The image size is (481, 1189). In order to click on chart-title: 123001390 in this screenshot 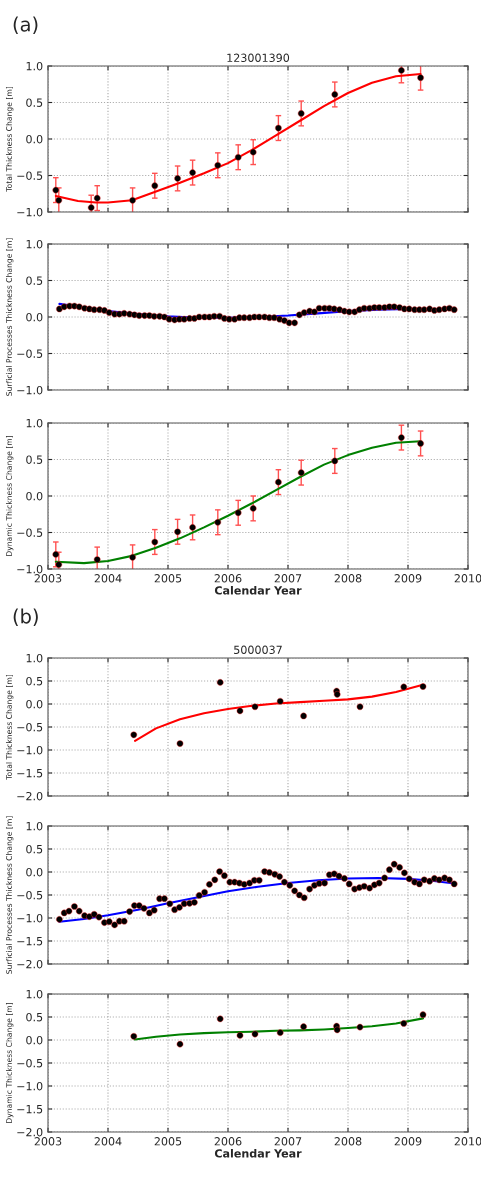, I will do `click(258, 57)`.